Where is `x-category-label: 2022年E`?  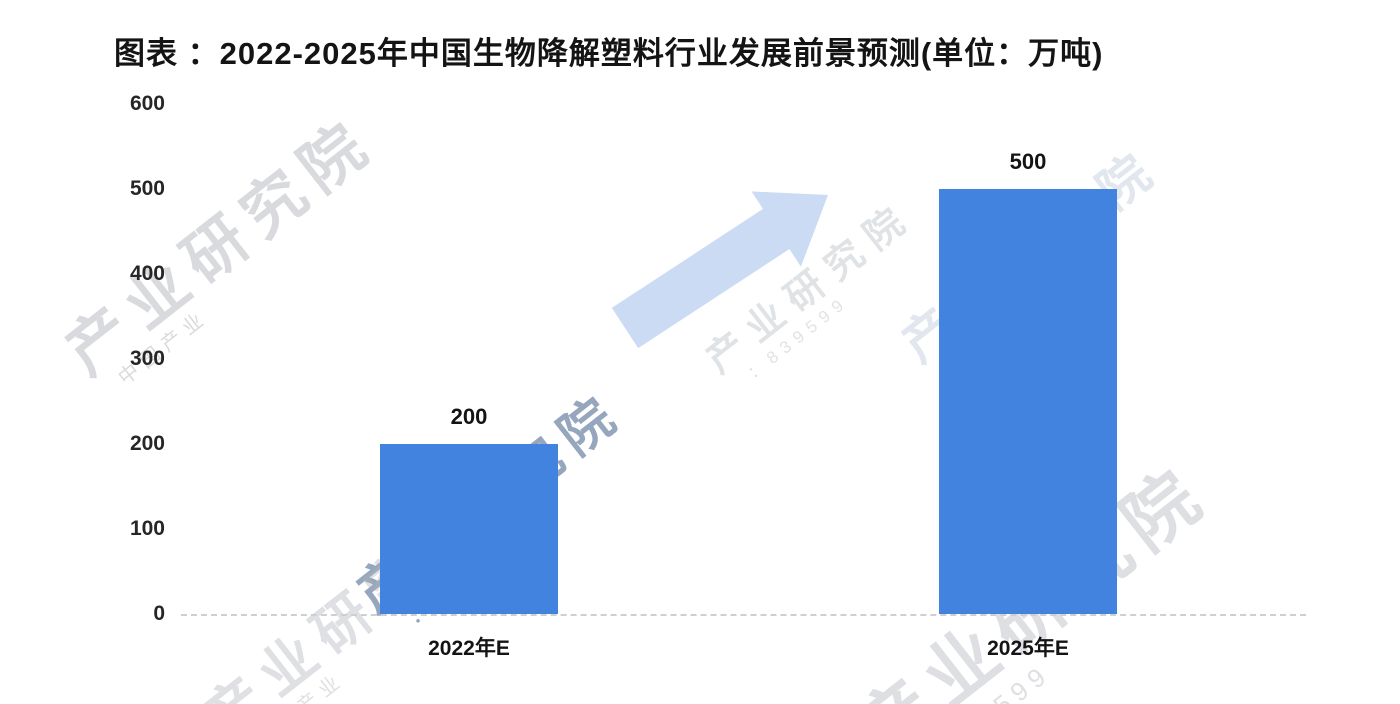
x-category-label: 2022年E is located at coordinates (469, 648).